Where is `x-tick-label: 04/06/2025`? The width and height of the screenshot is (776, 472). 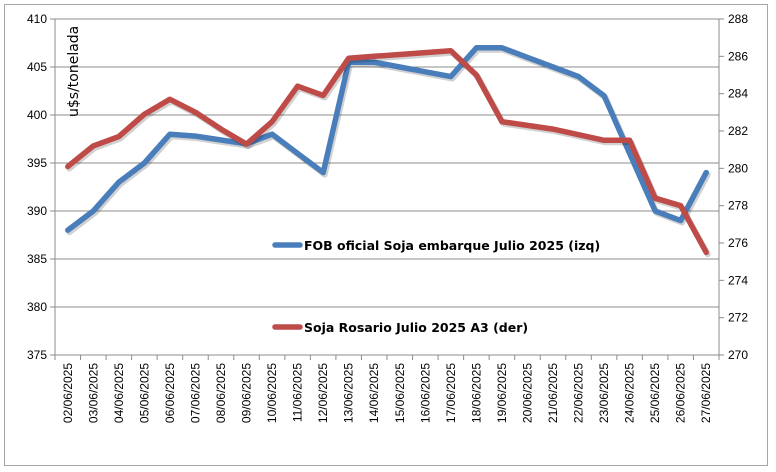 x-tick-label: 04/06/2025 is located at coordinates (119, 393).